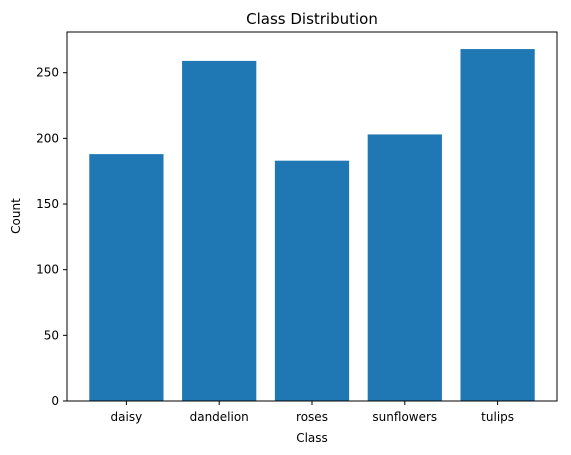 The image size is (571, 455). I want to click on y-tick-label-50: 50, so click(51, 335).